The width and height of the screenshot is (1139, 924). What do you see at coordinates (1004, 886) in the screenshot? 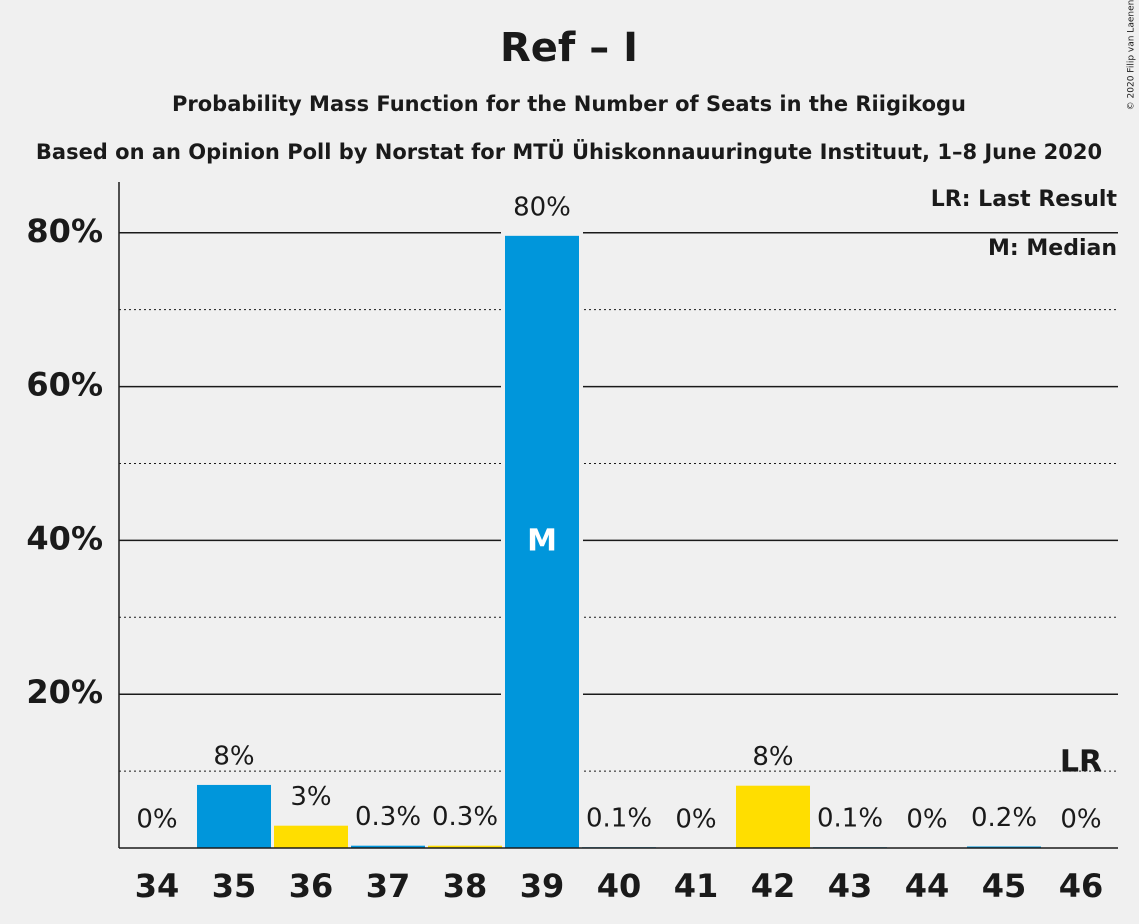
I see `x-tick-label: 45` at bounding box center [1004, 886].